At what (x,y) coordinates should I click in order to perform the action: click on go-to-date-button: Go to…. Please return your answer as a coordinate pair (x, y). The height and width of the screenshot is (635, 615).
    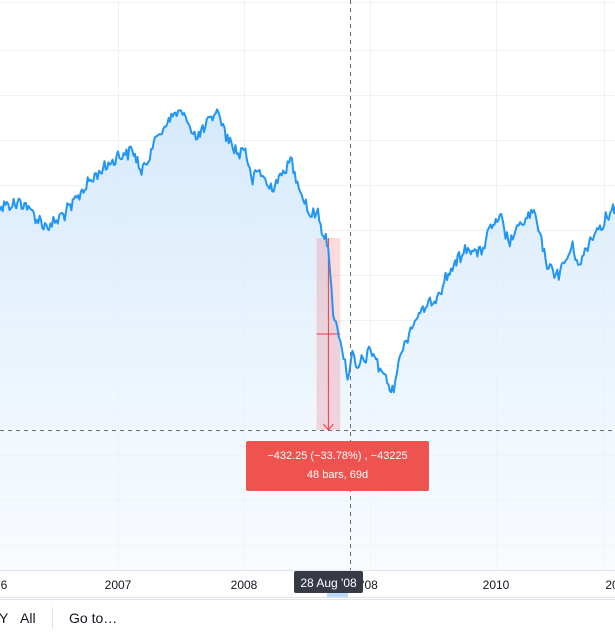
    Looking at the image, I should click on (93, 618).